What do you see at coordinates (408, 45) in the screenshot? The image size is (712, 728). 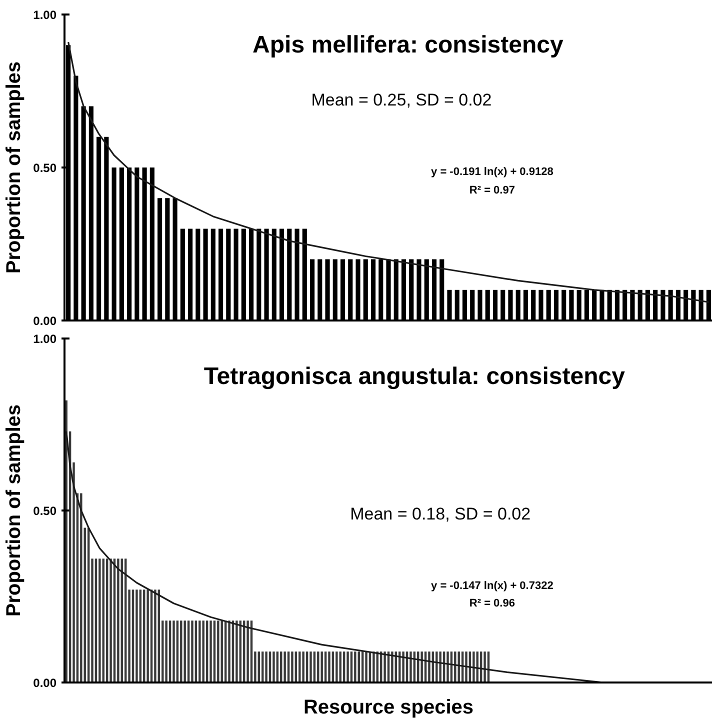 I see `text: Apis mellifera: consistency` at bounding box center [408, 45].